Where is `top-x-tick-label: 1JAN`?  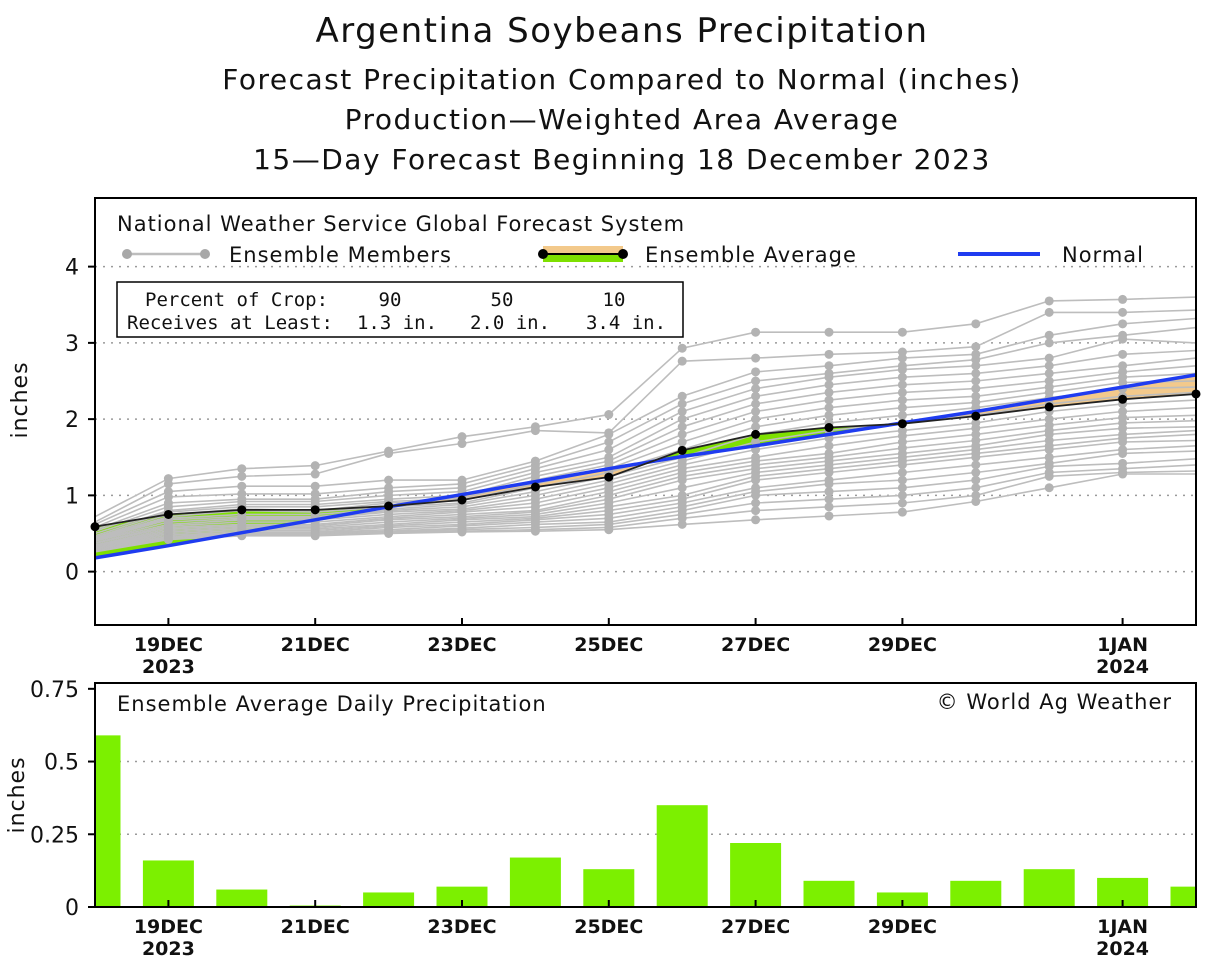 top-x-tick-label: 1JAN is located at coordinates (1122, 645).